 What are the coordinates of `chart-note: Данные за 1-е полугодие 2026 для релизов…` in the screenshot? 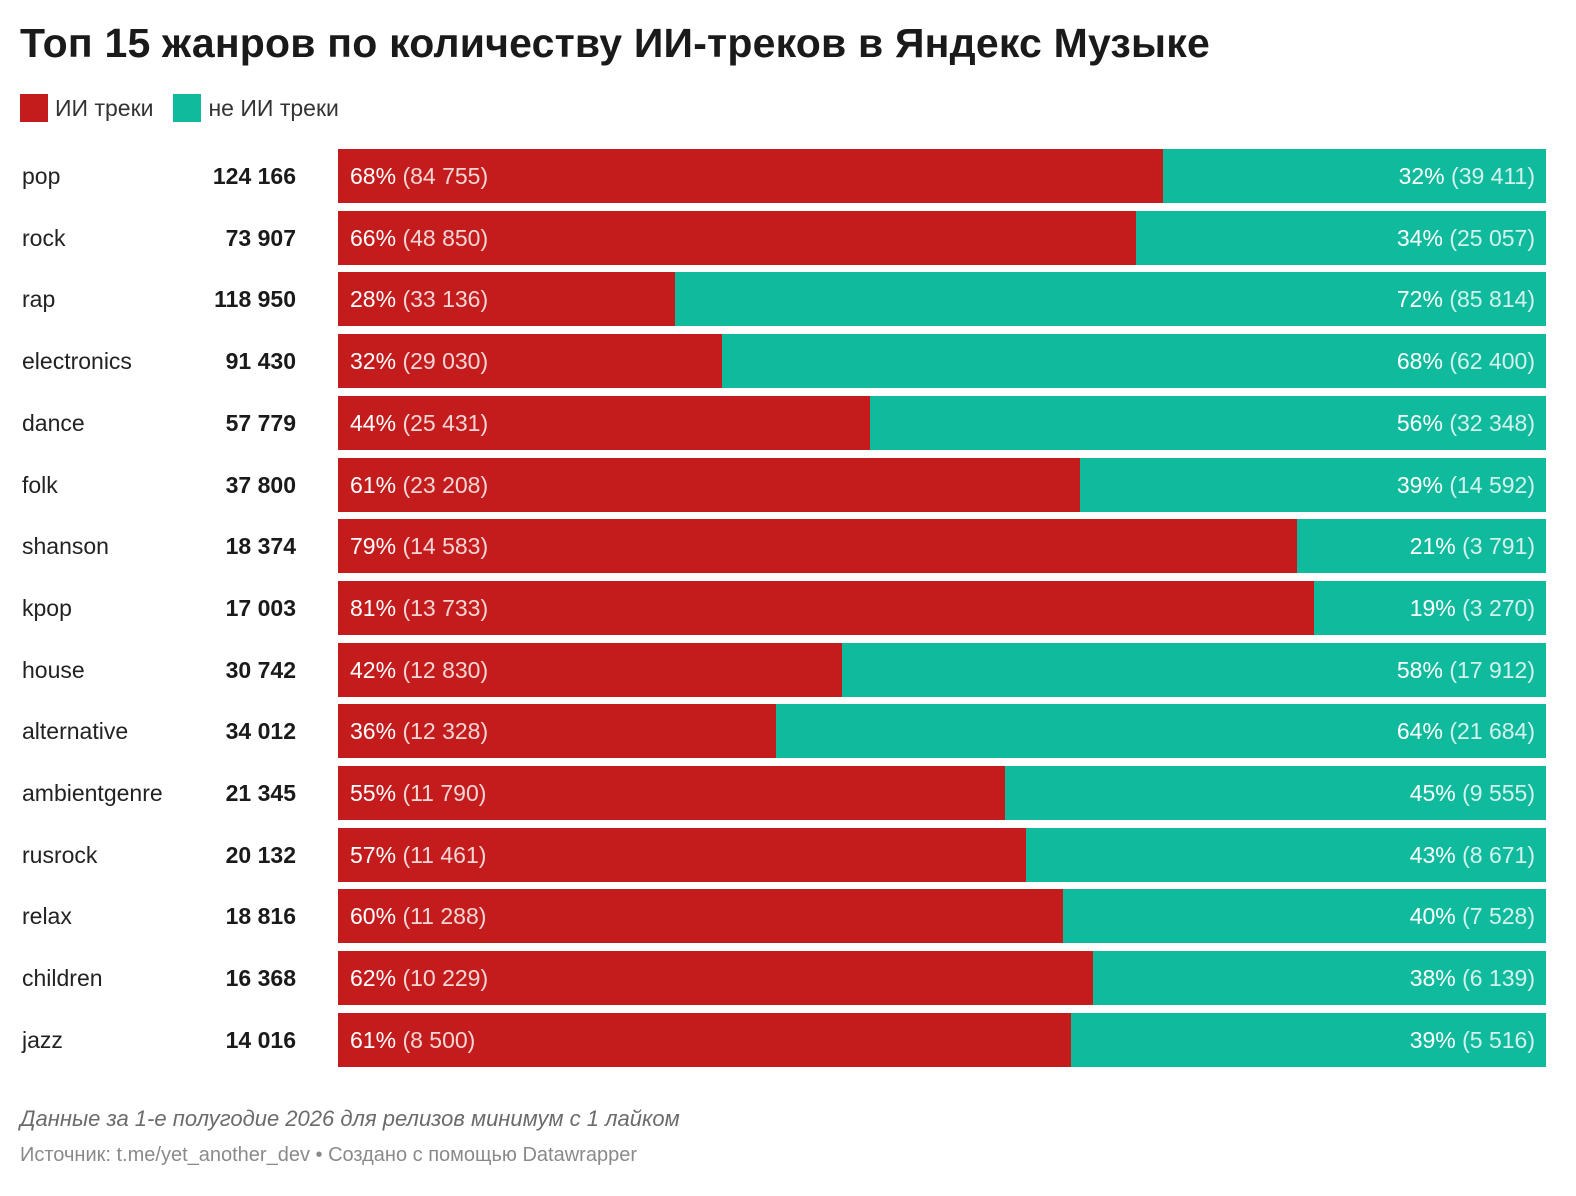 It's located at (350, 1118).